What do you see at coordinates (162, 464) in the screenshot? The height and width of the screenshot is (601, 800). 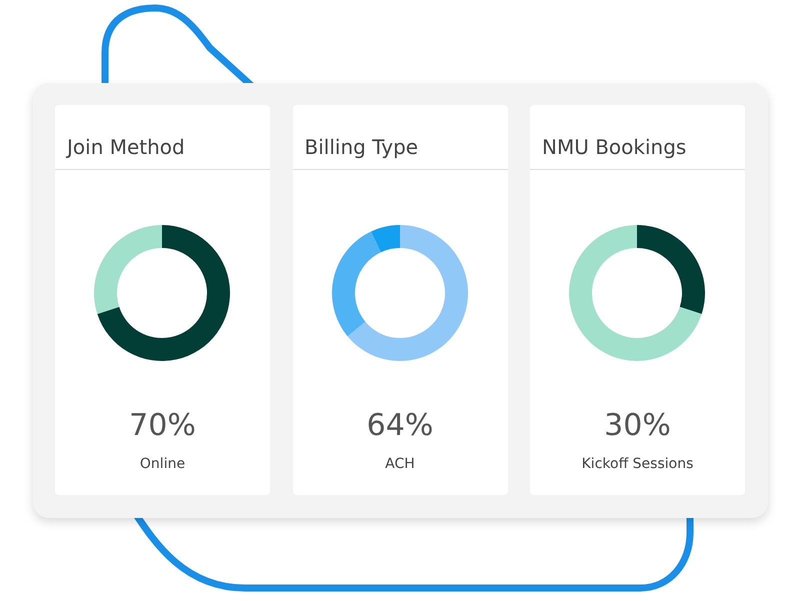 I see `text: Online` at bounding box center [162, 464].